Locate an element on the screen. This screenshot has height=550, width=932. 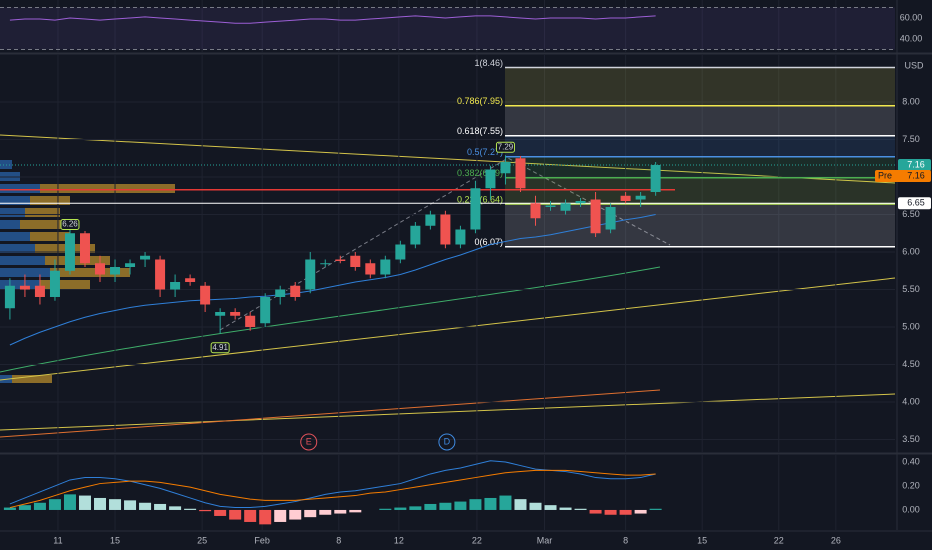
x-tick-label: 15 is located at coordinates (702, 540).